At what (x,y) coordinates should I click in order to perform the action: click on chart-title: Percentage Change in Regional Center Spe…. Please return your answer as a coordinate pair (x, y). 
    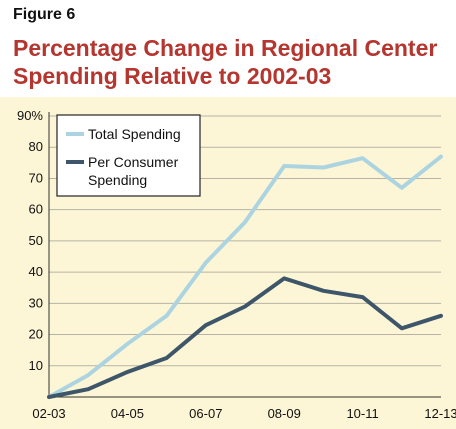
    Looking at the image, I should click on (225, 62).